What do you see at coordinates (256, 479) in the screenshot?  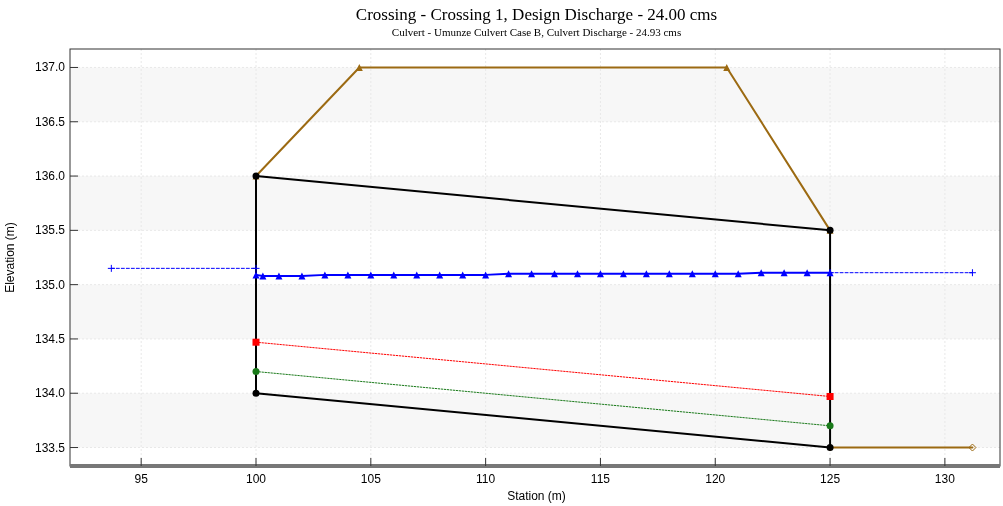 I see `x-tick-label: 100` at bounding box center [256, 479].